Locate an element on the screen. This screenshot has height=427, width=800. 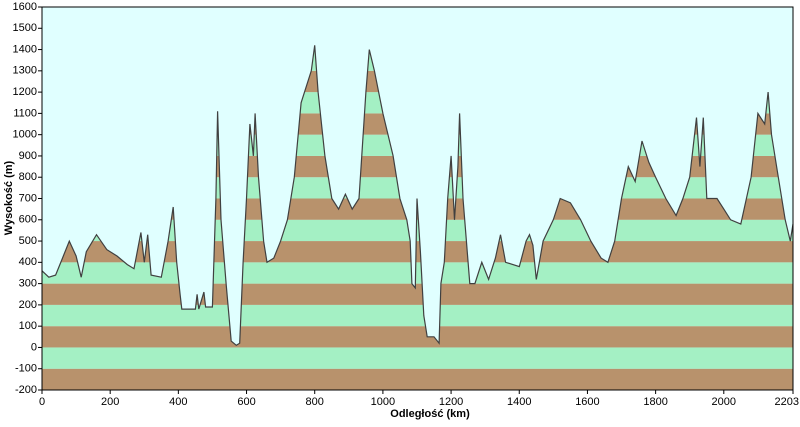
x-tick-label: 1800 is located at coordinates (655, 402).